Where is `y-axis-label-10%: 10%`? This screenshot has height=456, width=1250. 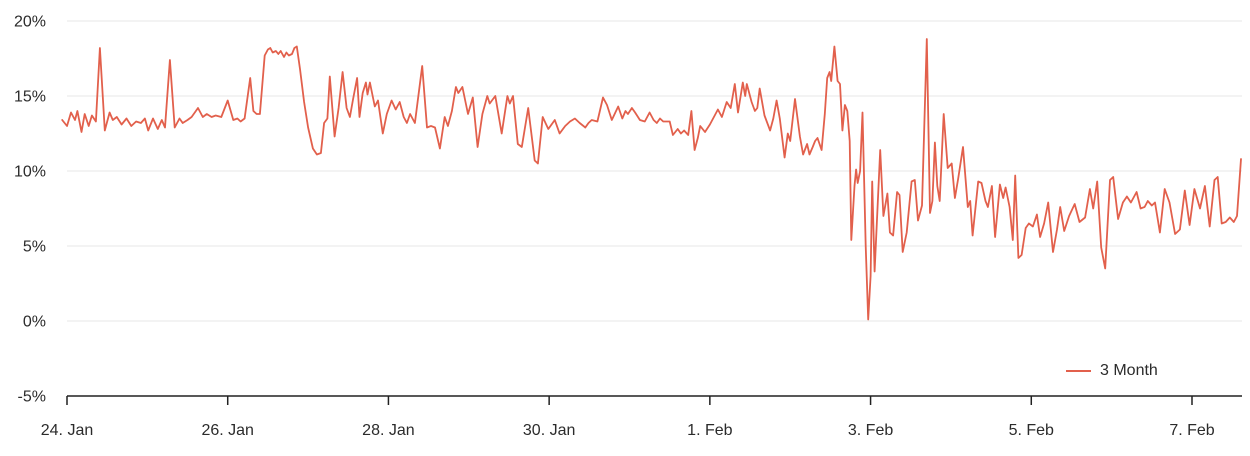 y-axis-label-10%: 10% is located at coordinates (30, 172).